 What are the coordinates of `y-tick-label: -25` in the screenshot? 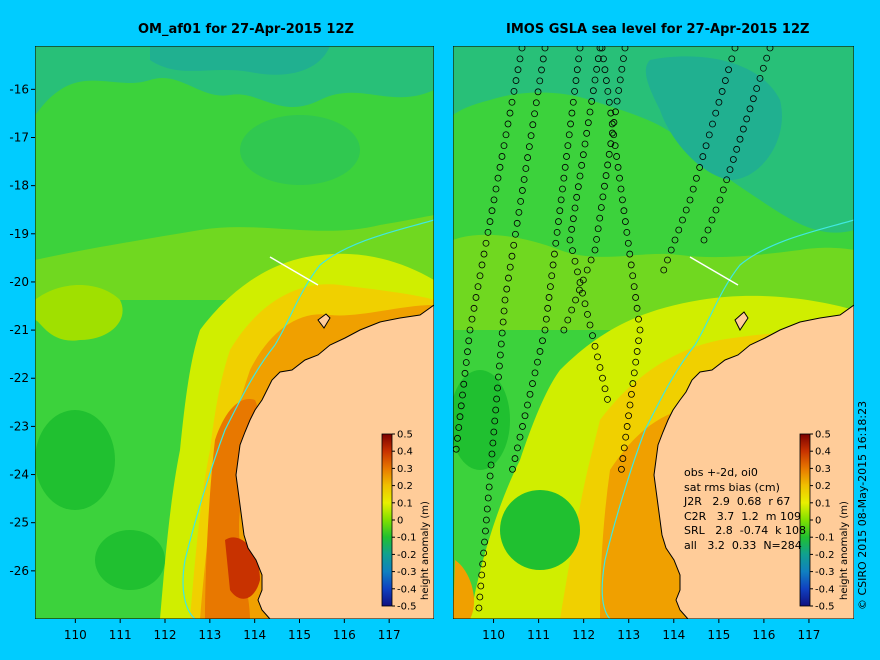 It's located at (19, 523).